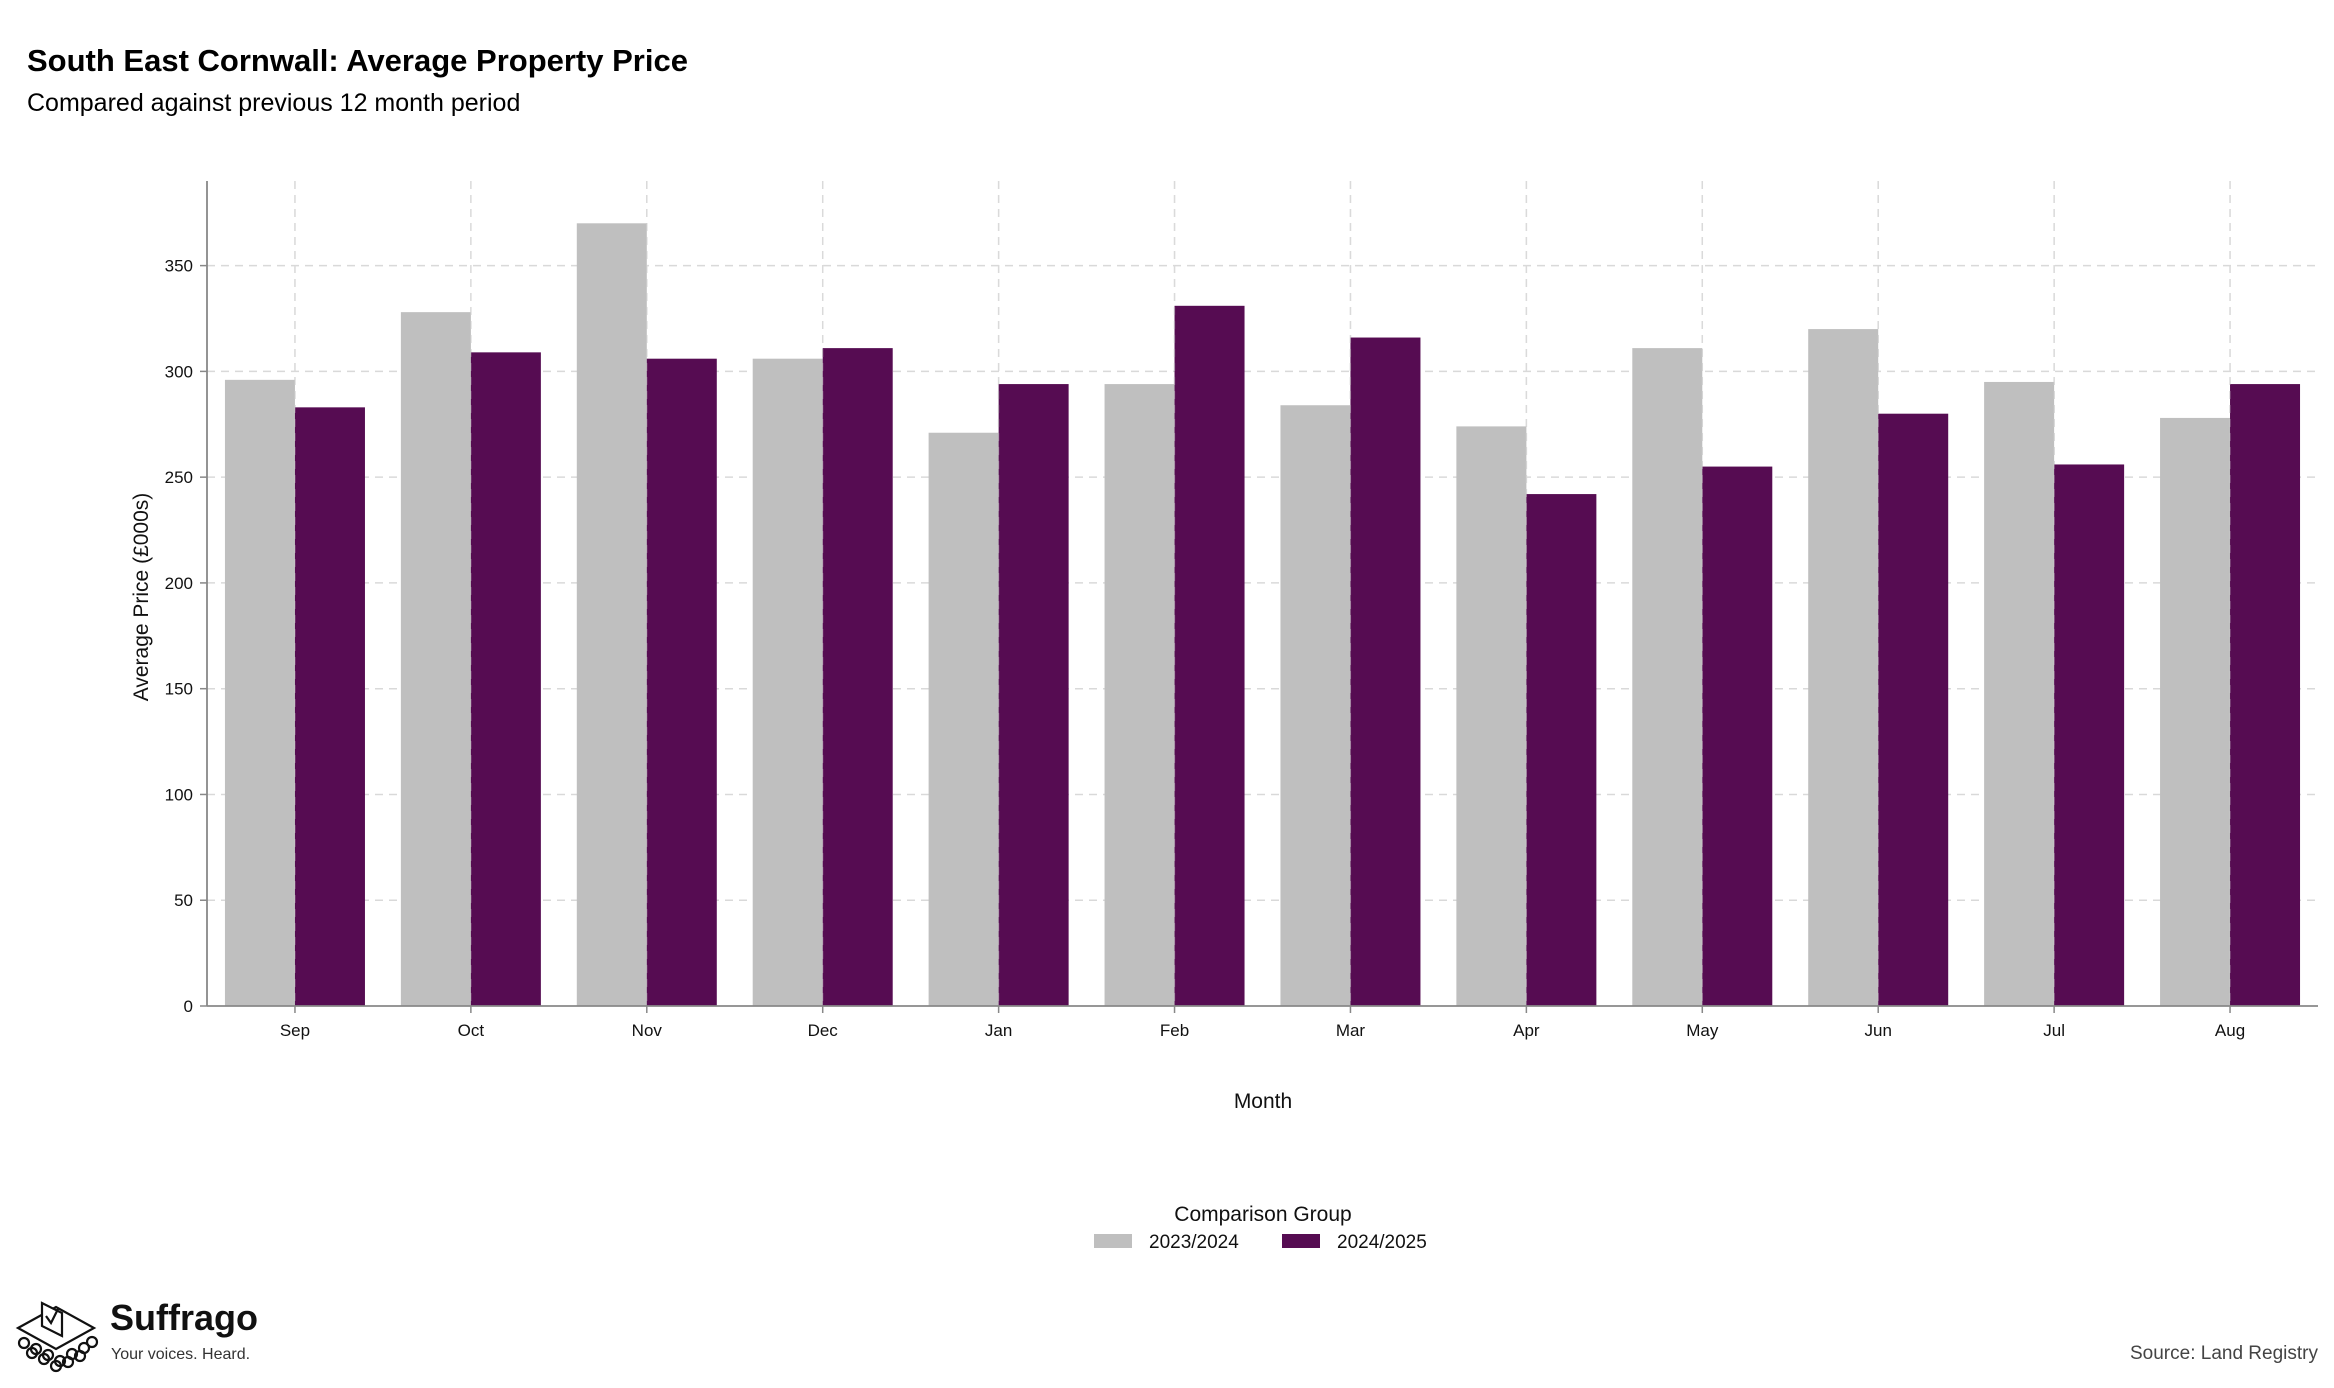 This screenshot has width=2334, height=1388. What do you see at coordinates (647, 1030) in the screenshot?
I see `x-tick-label: Nov` at bounding box center [647, 1030].